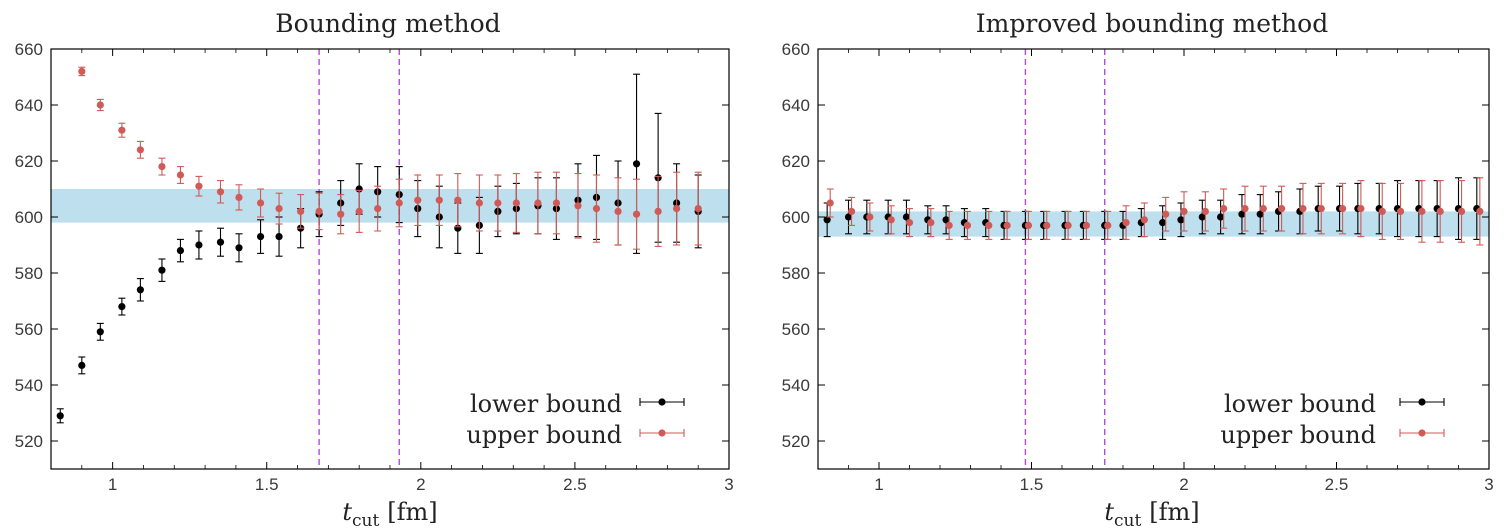 The width and height of the screenshot is (1512, 532). What do you see at coordinates (29, 273) in the screenshot?
I see `y-tick-label: 580` at bounding box center [29, 273].